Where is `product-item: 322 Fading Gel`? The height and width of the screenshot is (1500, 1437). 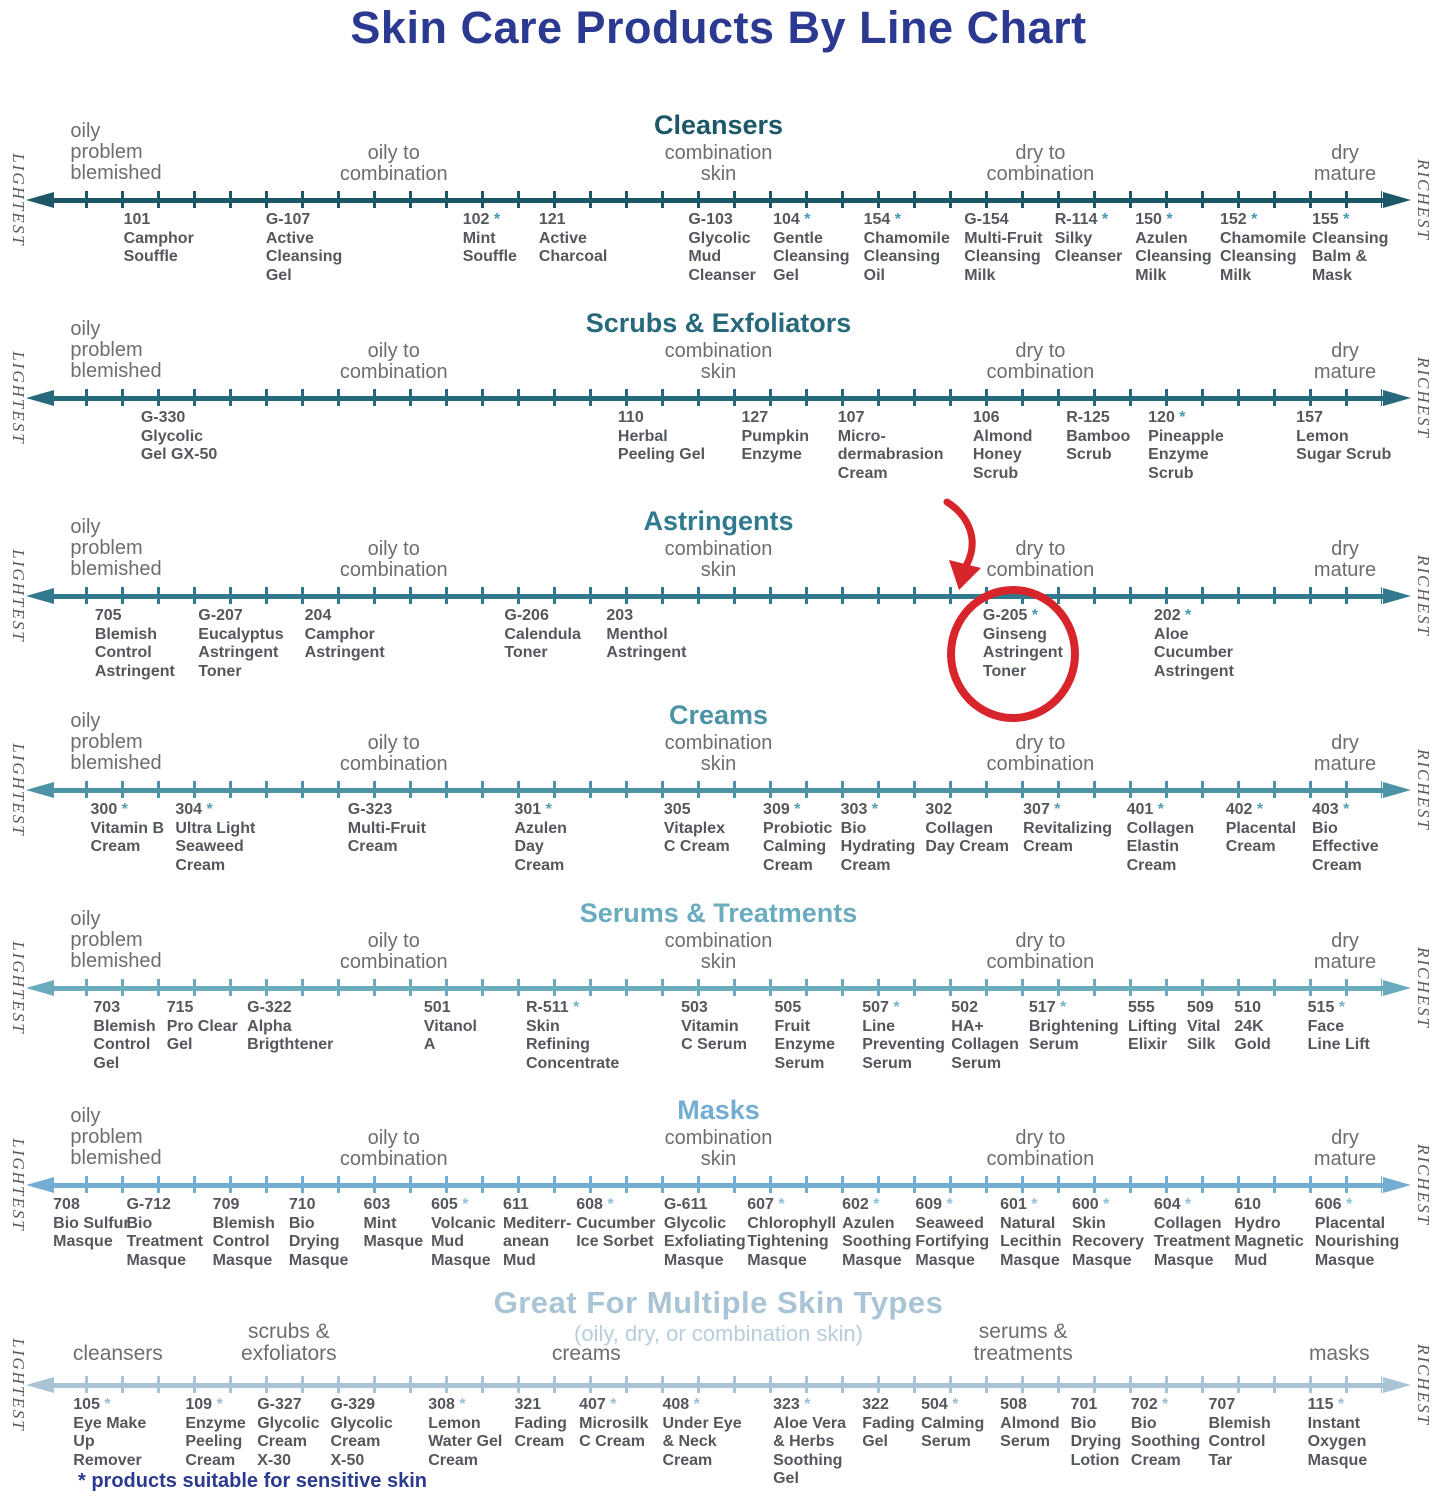
product-item: 322 Fading Gel is located at coordinates (888, 1424).